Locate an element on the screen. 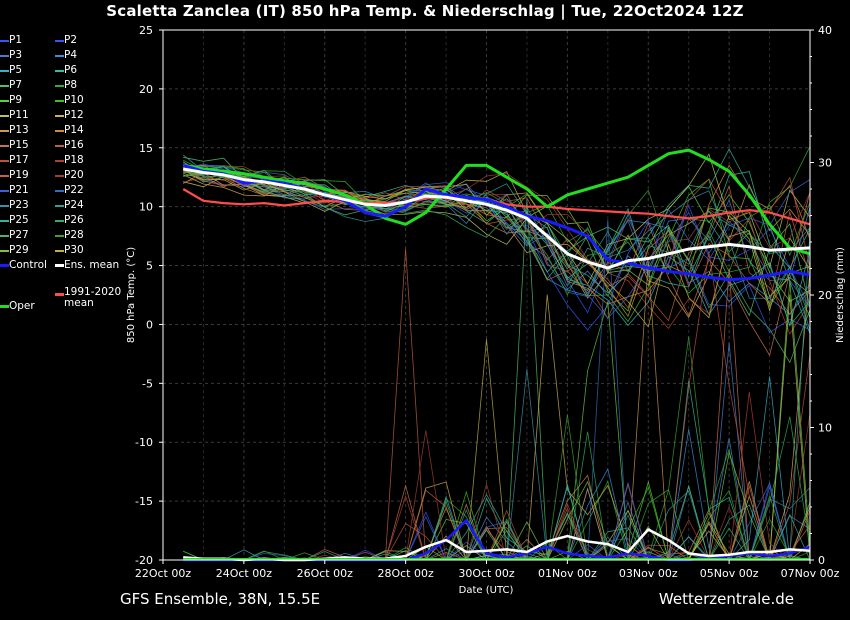  x-tick-label: 01Nov 00z is located at coordinates (567, 573).